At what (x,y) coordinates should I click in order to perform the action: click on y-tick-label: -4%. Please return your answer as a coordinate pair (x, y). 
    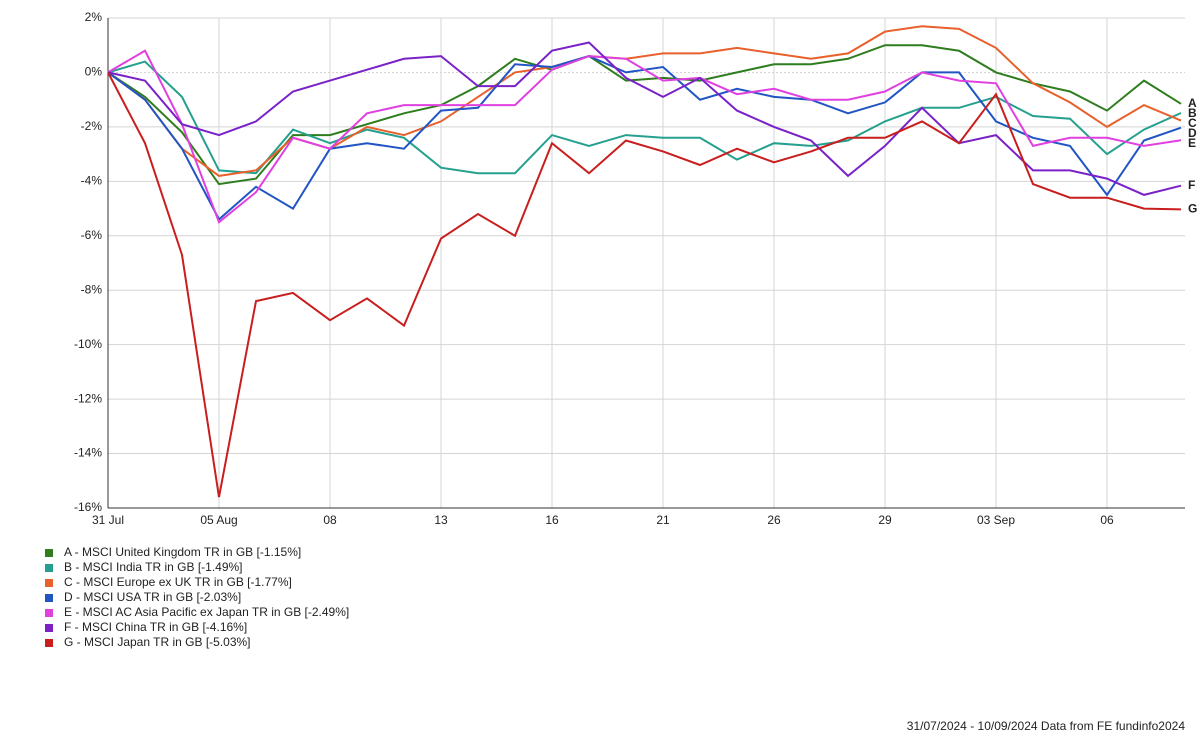
    Looking at the image, I should click on (92, 181).